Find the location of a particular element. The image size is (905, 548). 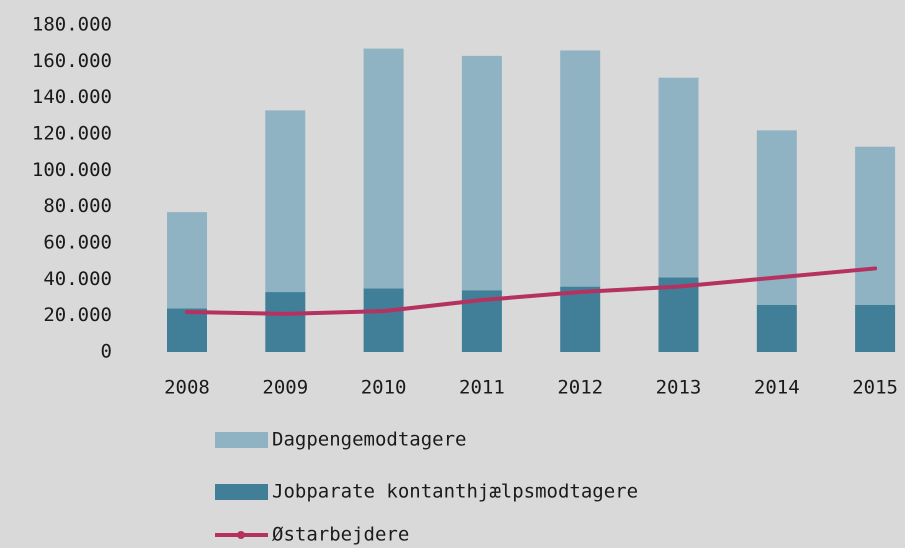

y-tick-label: 140.000 is located at coordinates (72, 97).